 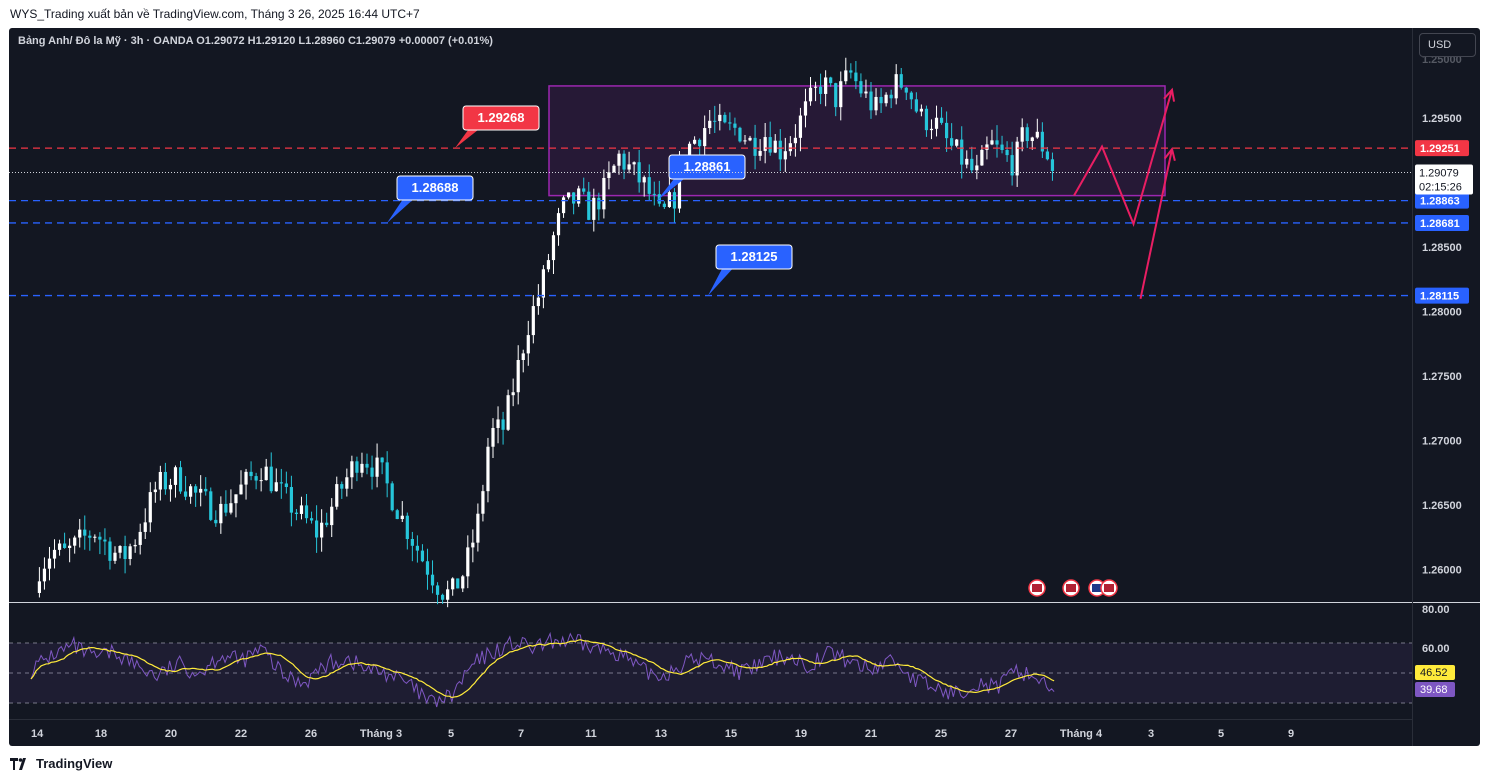 What do you see at coordinates (1123, 158) in the screenshot?
I see `projection-path` at bounding box center [1123, 158].